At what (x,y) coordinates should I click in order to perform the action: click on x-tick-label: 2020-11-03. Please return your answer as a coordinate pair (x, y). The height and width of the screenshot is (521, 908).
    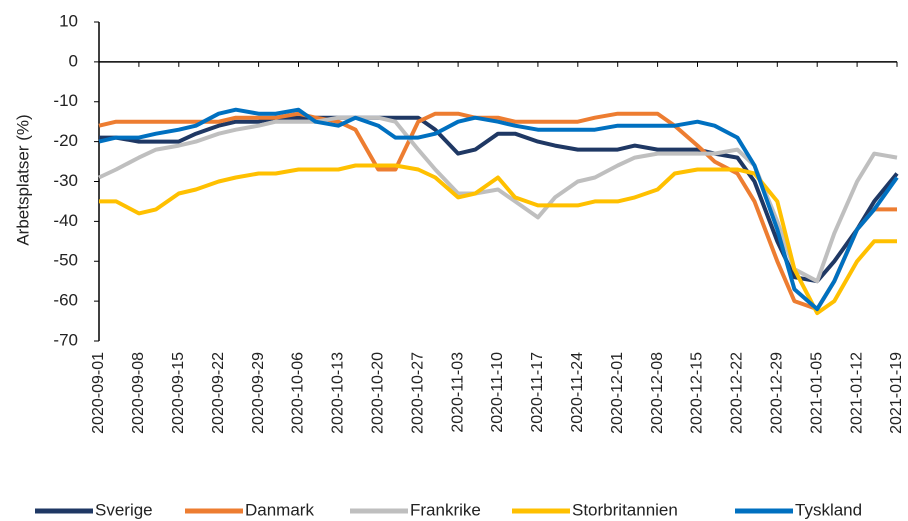
    Looking at the image, I should click on (457, 392).